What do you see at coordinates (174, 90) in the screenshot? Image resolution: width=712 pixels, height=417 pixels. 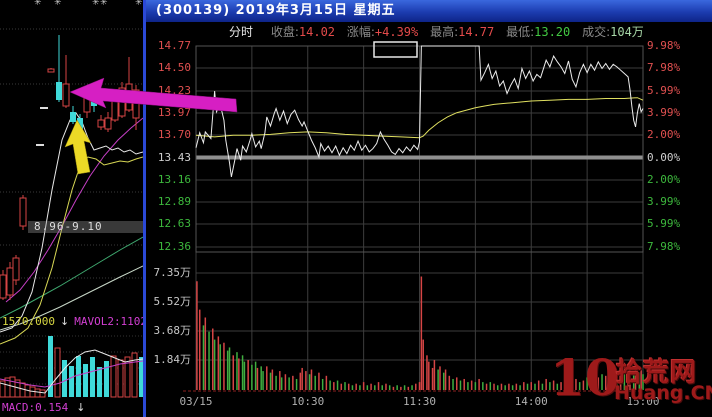 I see `price-axis-label: 14.23` at bounding box center [174, 90].